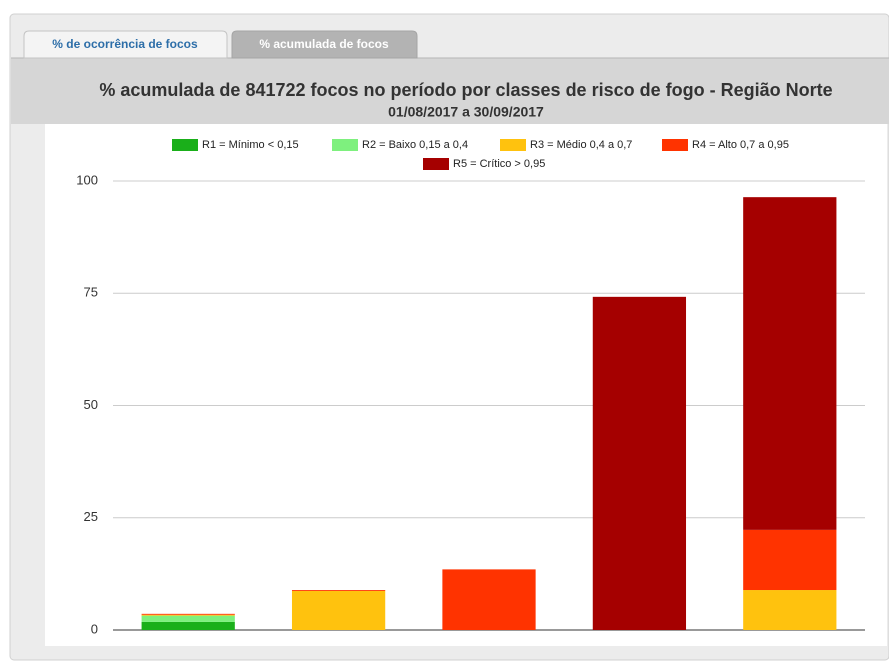 Image resolution: width=889 pixels, height=662 pixels. Describe the element at coordinates (94, 628) in the screenshot. I see `y-tick-label: 0` at that location.